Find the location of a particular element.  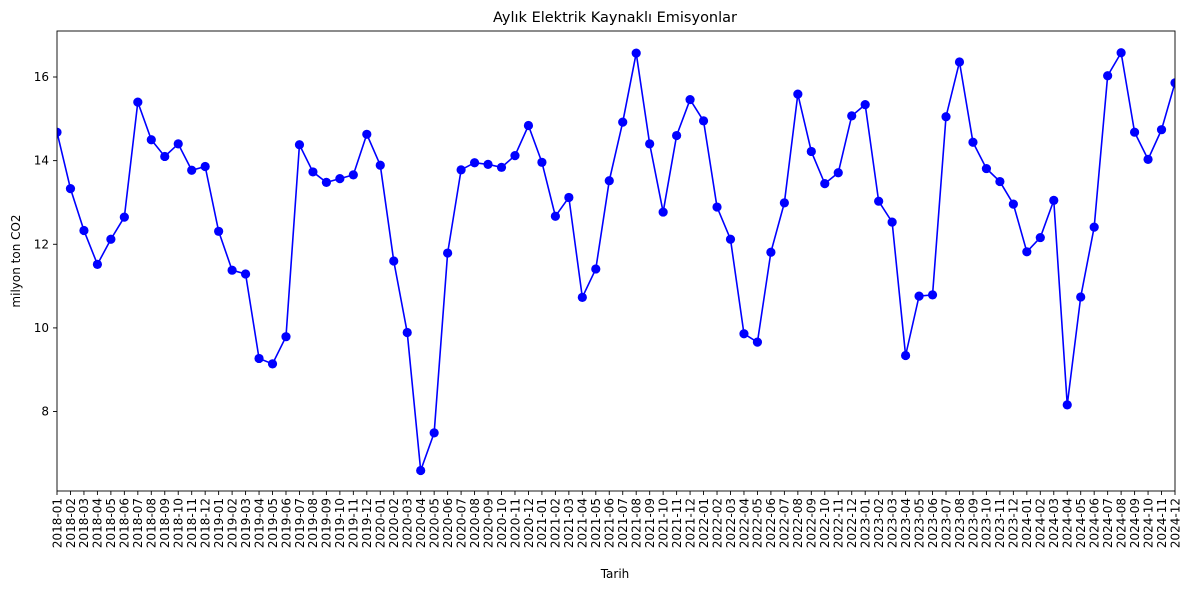

x-tick-label: 2023-02 is located at coordinates (879, 523).